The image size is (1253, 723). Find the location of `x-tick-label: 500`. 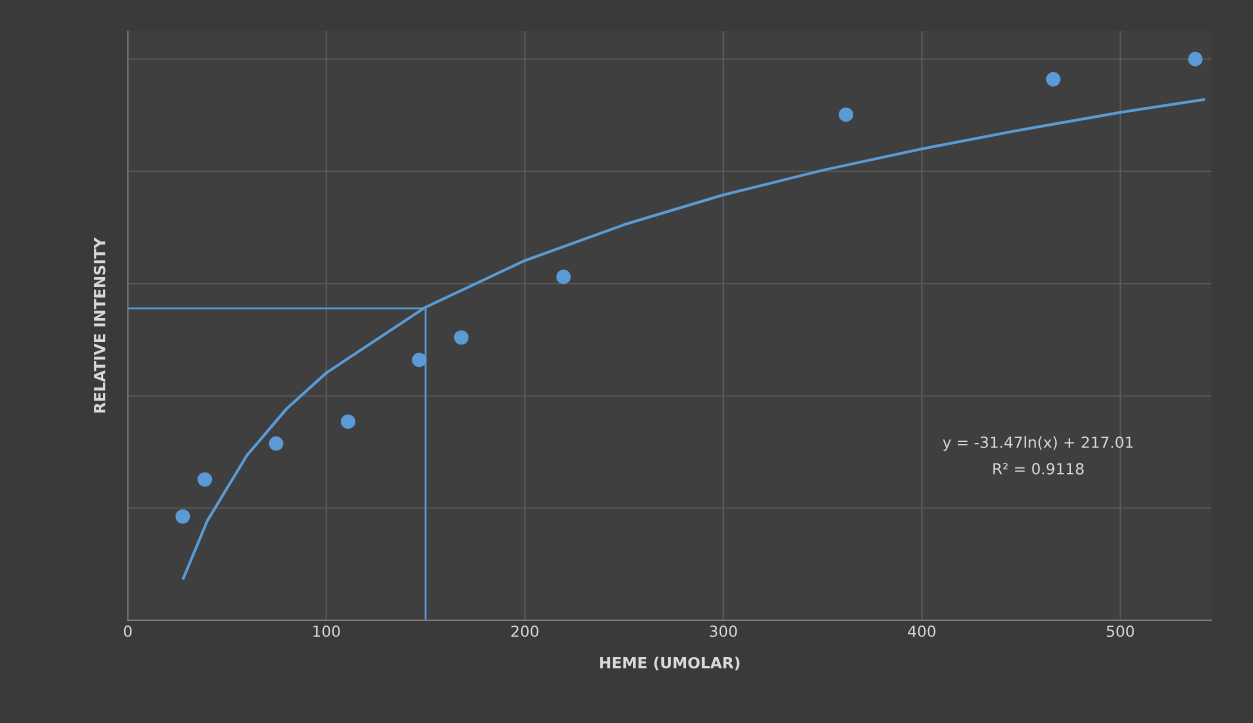

x-tick-label: 500 is located at coordinates (1120, 631).